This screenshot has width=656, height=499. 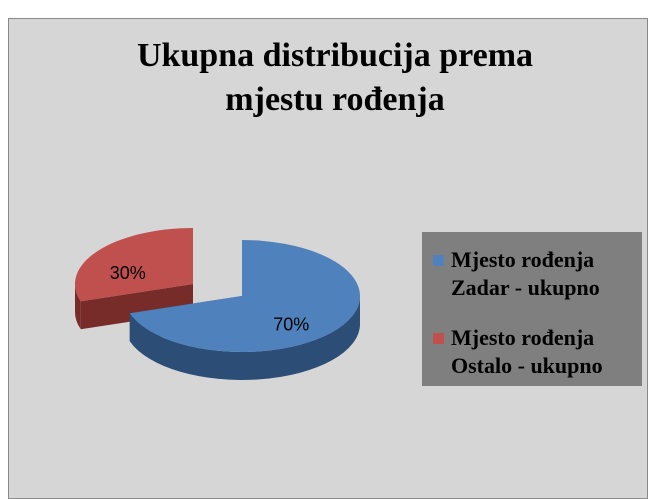 I want to click on data-label: 30%, so click(x=128, y=273).